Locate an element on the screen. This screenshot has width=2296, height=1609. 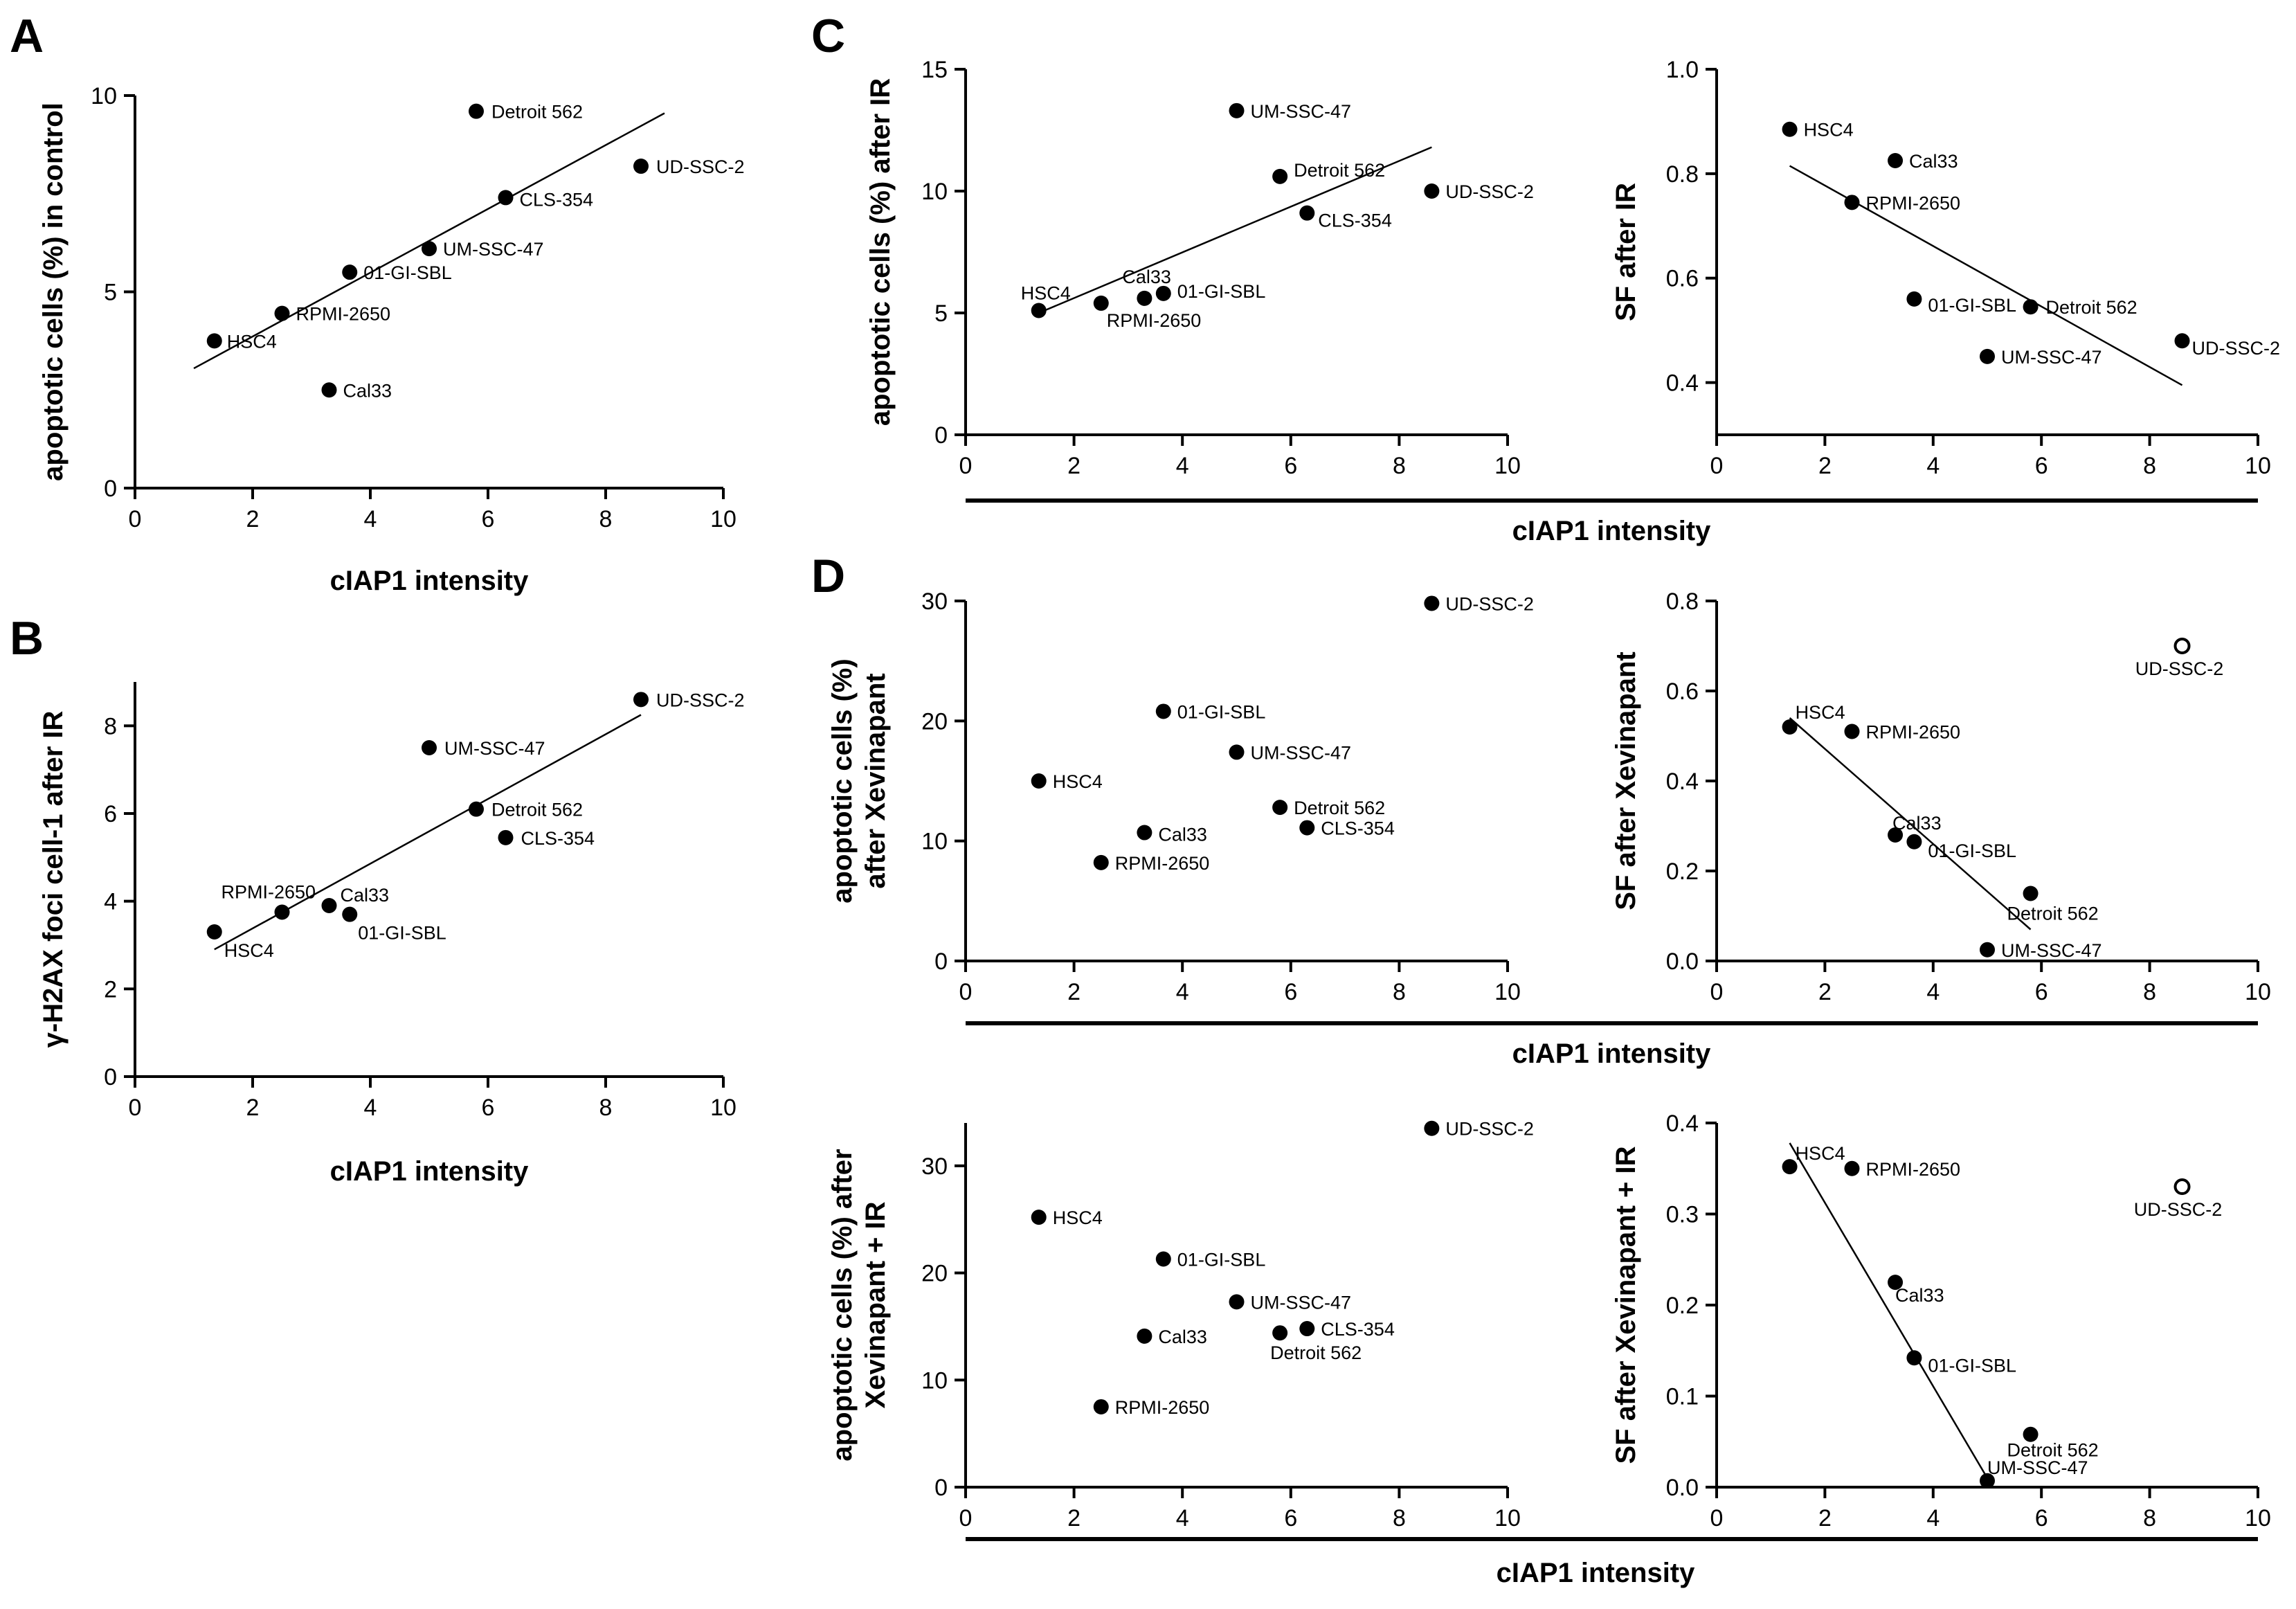
y-tick-label: 6 is located at coordinates (111, 814).